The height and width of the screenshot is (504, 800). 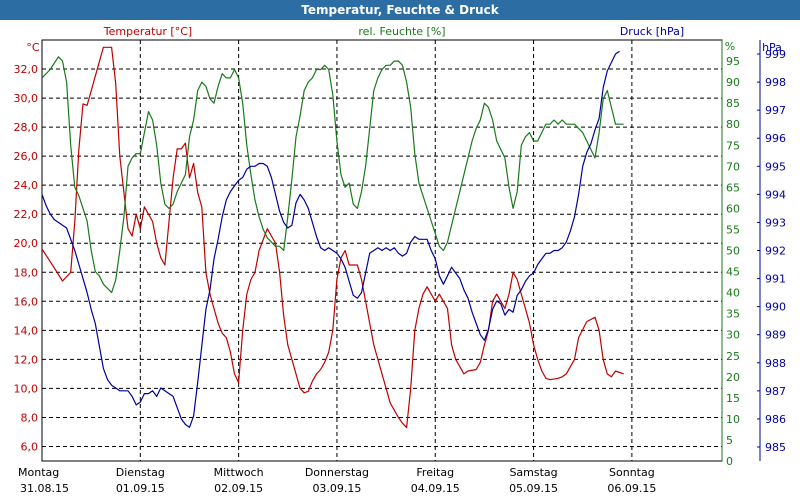 What do you see at coordinates (30, 446) in the screenshot?
I see `y-tick-label-temperature: 6,0` at bounding box center [30, 446].